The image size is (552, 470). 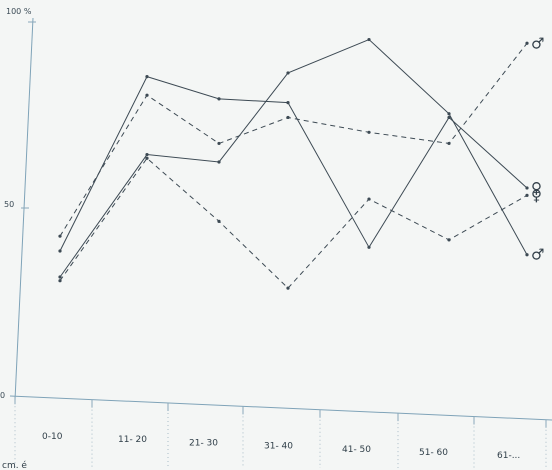 What do you see at coordinates (278, 447) in the screenshot?
I see `x-tick-label: 31- 40` at bounding box center [278, 447].